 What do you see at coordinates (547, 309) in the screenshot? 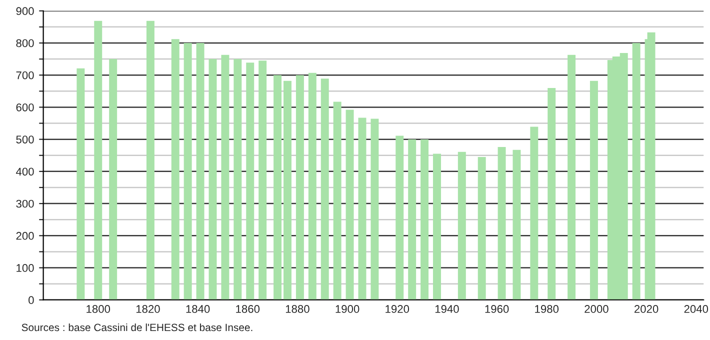
I see `x-tick-label: 1980` at bounding box center [547, 309].